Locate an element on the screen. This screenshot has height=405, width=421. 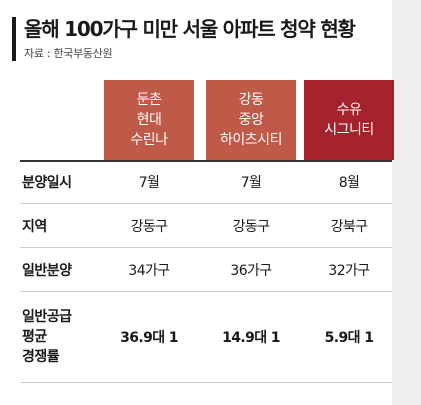
table-cell: 32가구 is located at coordinates (349, 271).